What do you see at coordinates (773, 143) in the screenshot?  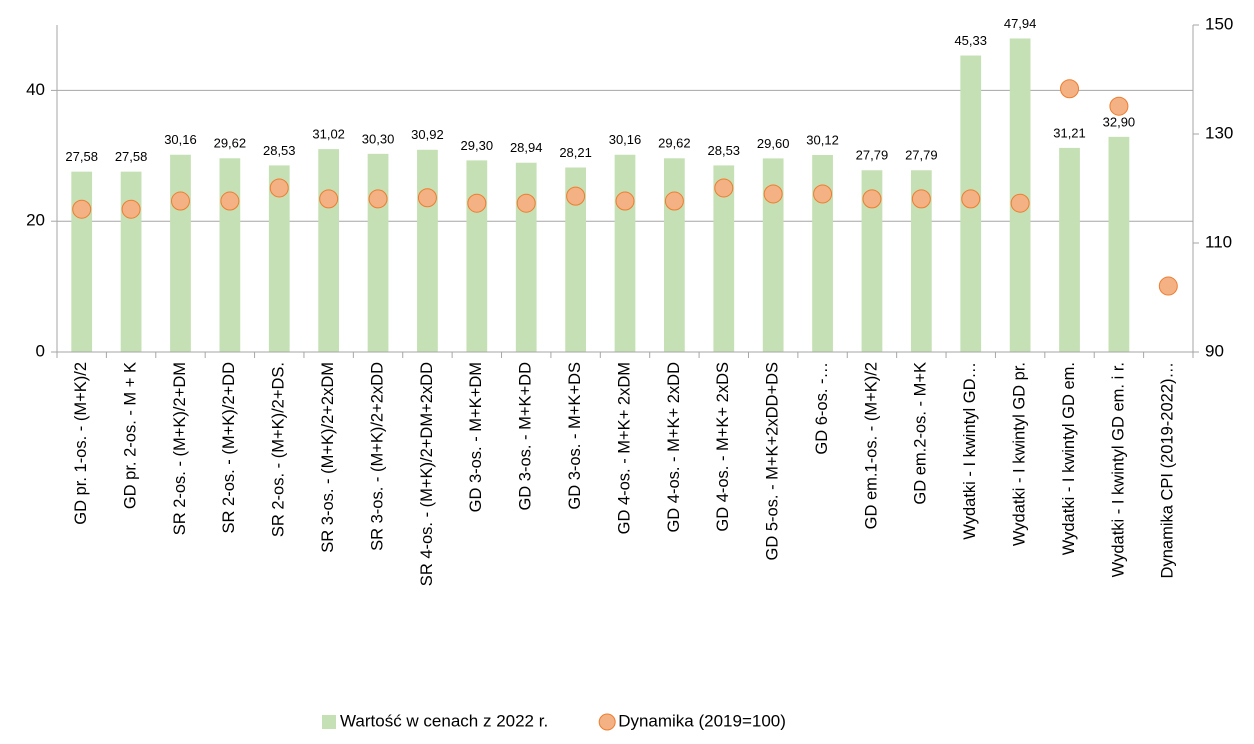 I see `data-label: 29,60` at bounding box center [773, 143].